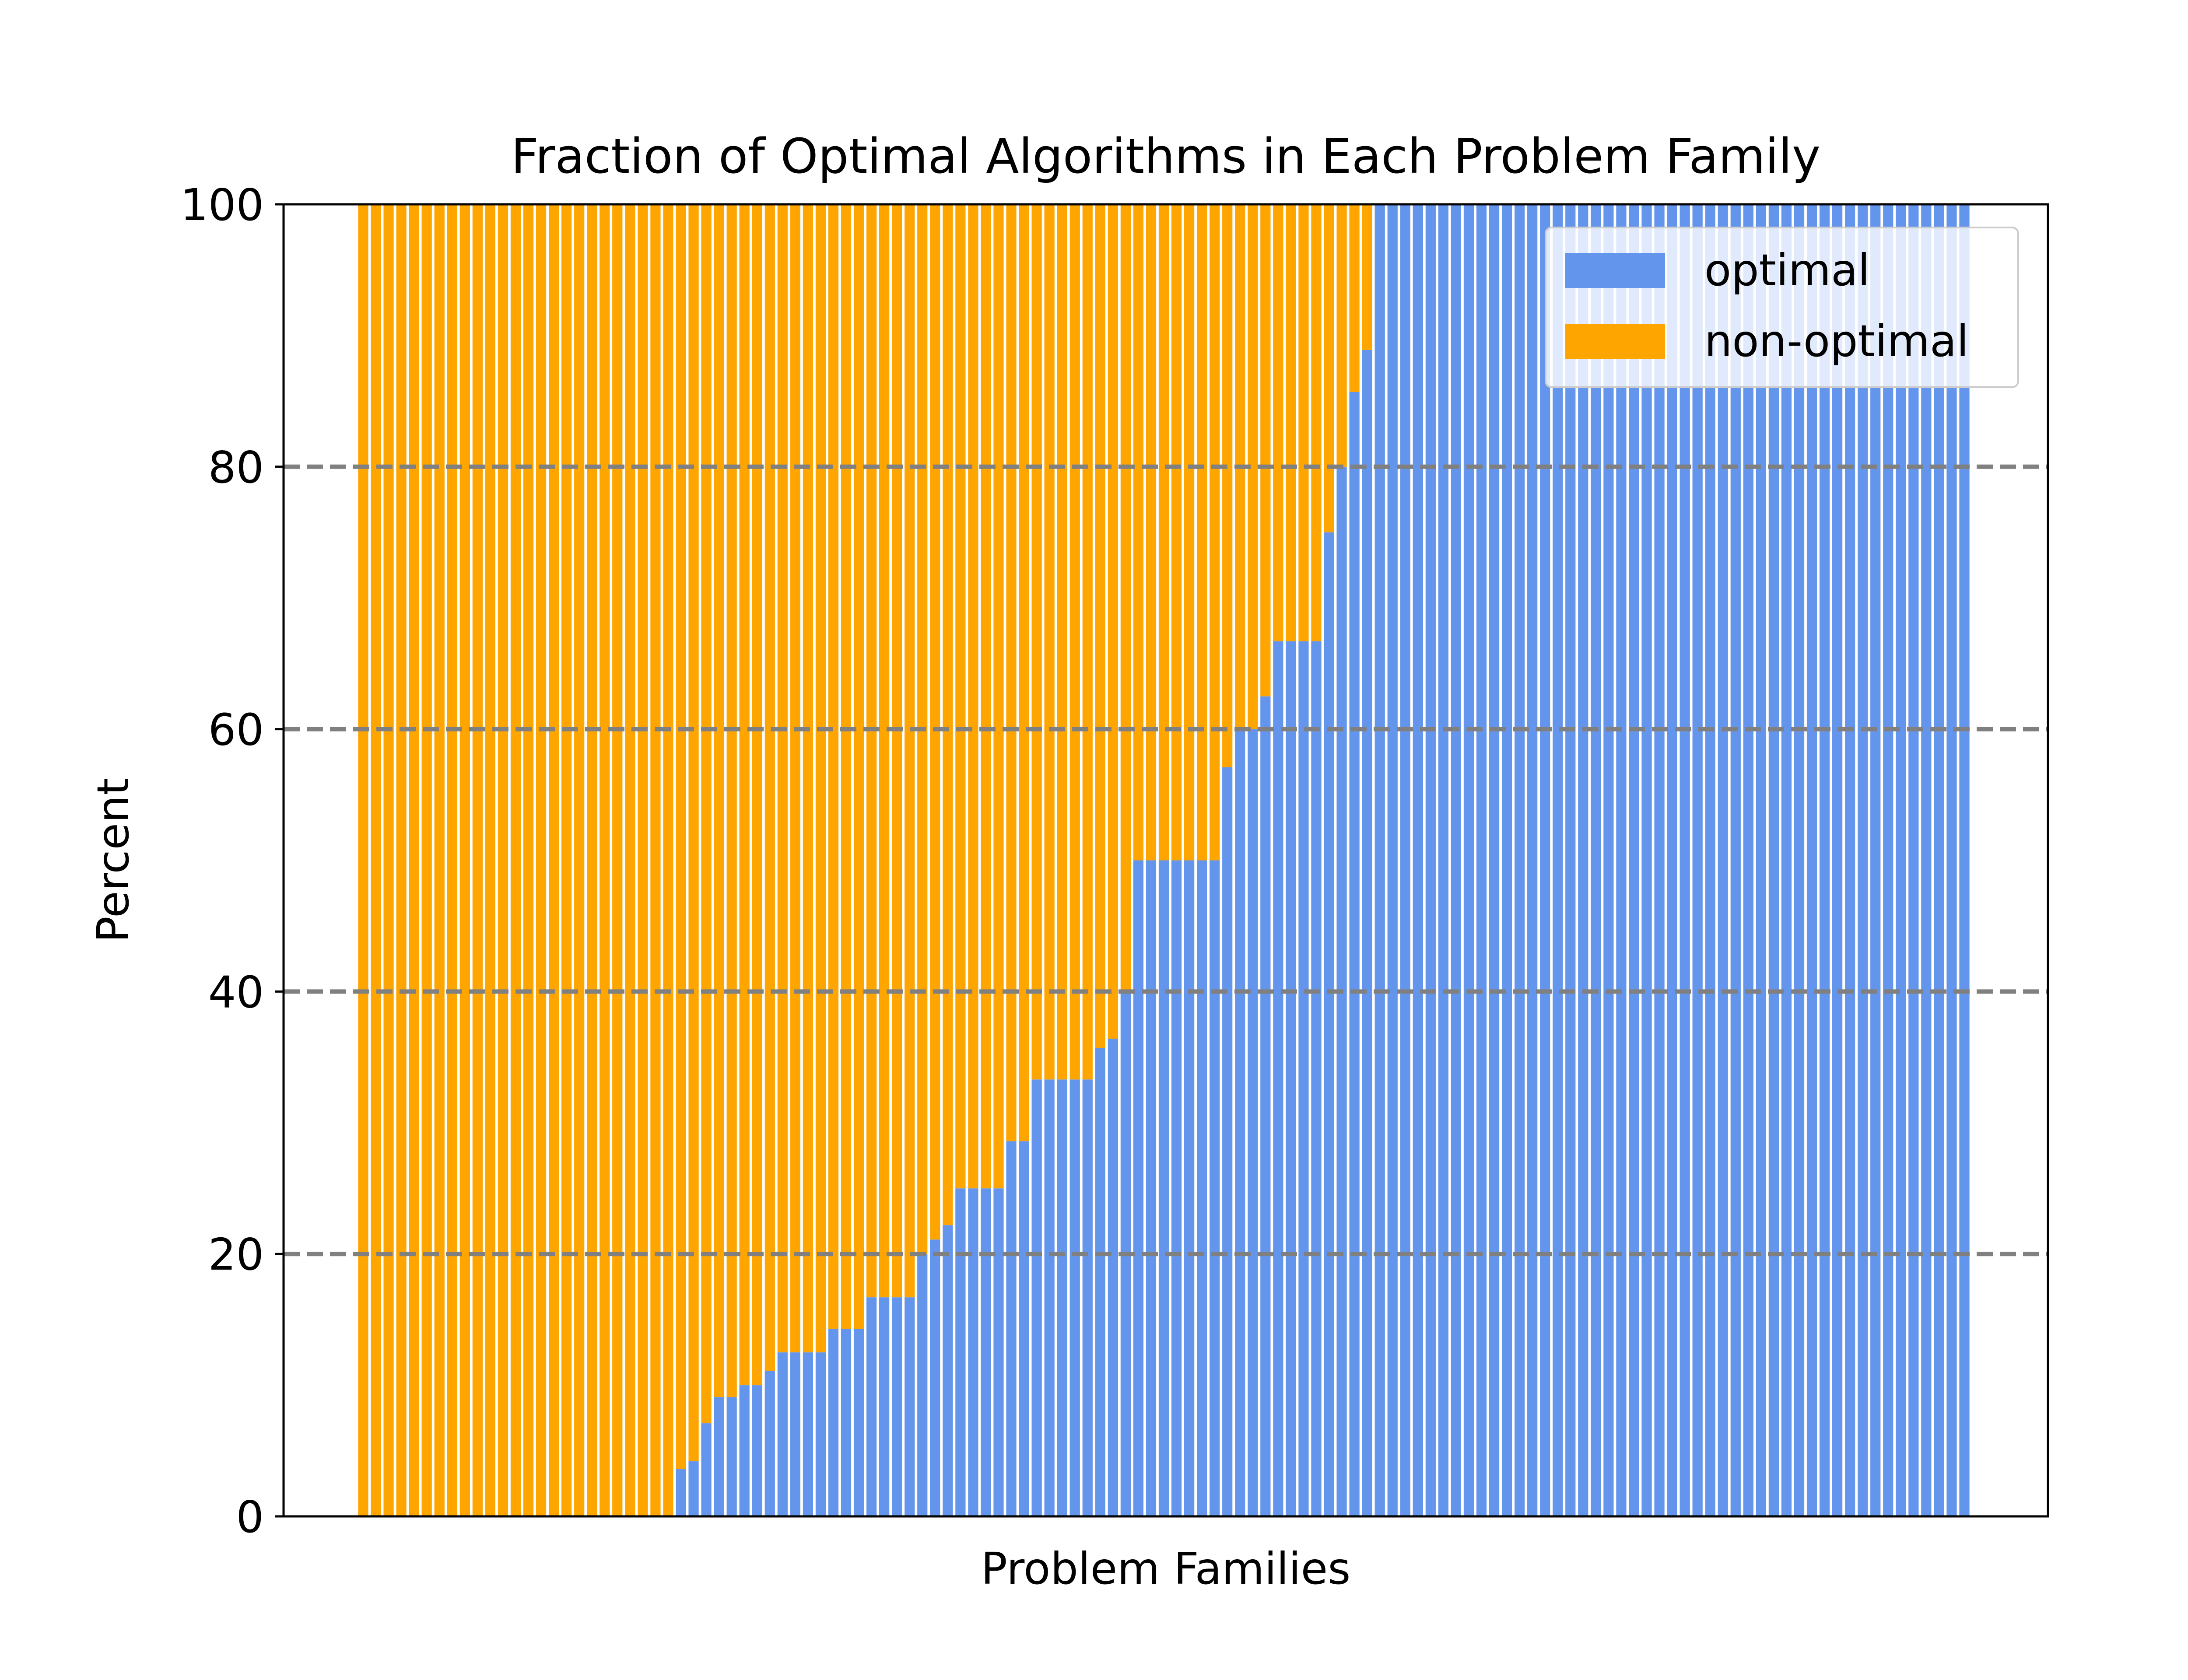 The image size is (2188, 1680). What do you see at coordinates (236, 992) in the screenshot?
I see `y-tick-label-40: 40` at bounding box center [236, 992].